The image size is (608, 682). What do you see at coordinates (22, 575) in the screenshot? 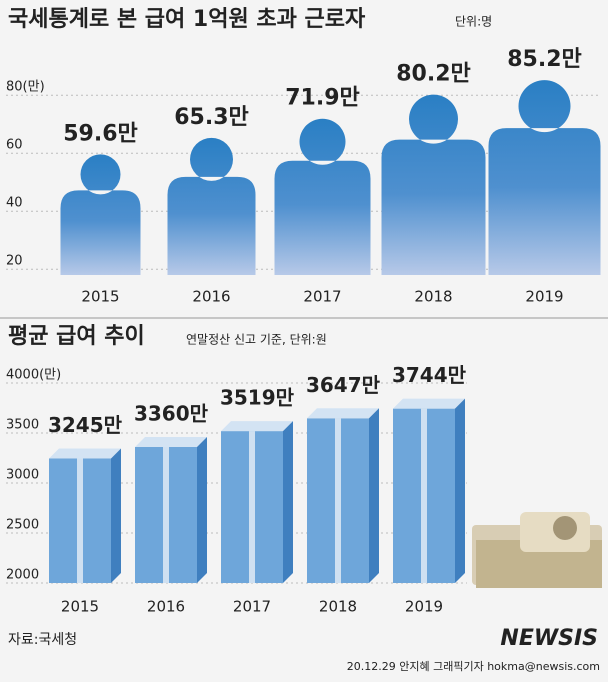
I see `y-tick-label: 2000` at bounding box center [22, 575].